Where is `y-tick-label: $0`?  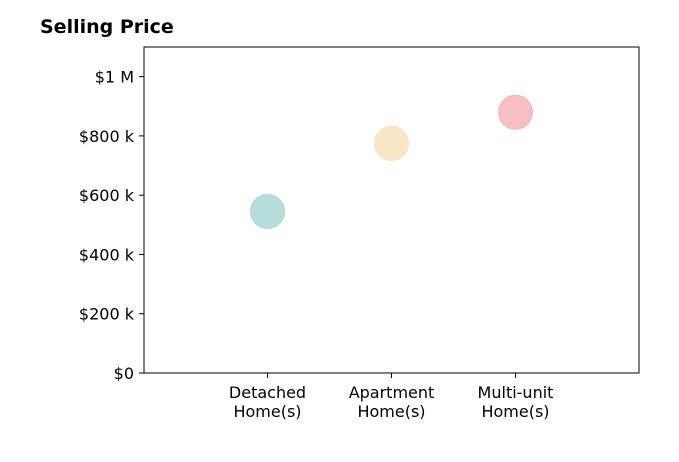 y-tick-label: $0 is located at coordinates (124, 373).